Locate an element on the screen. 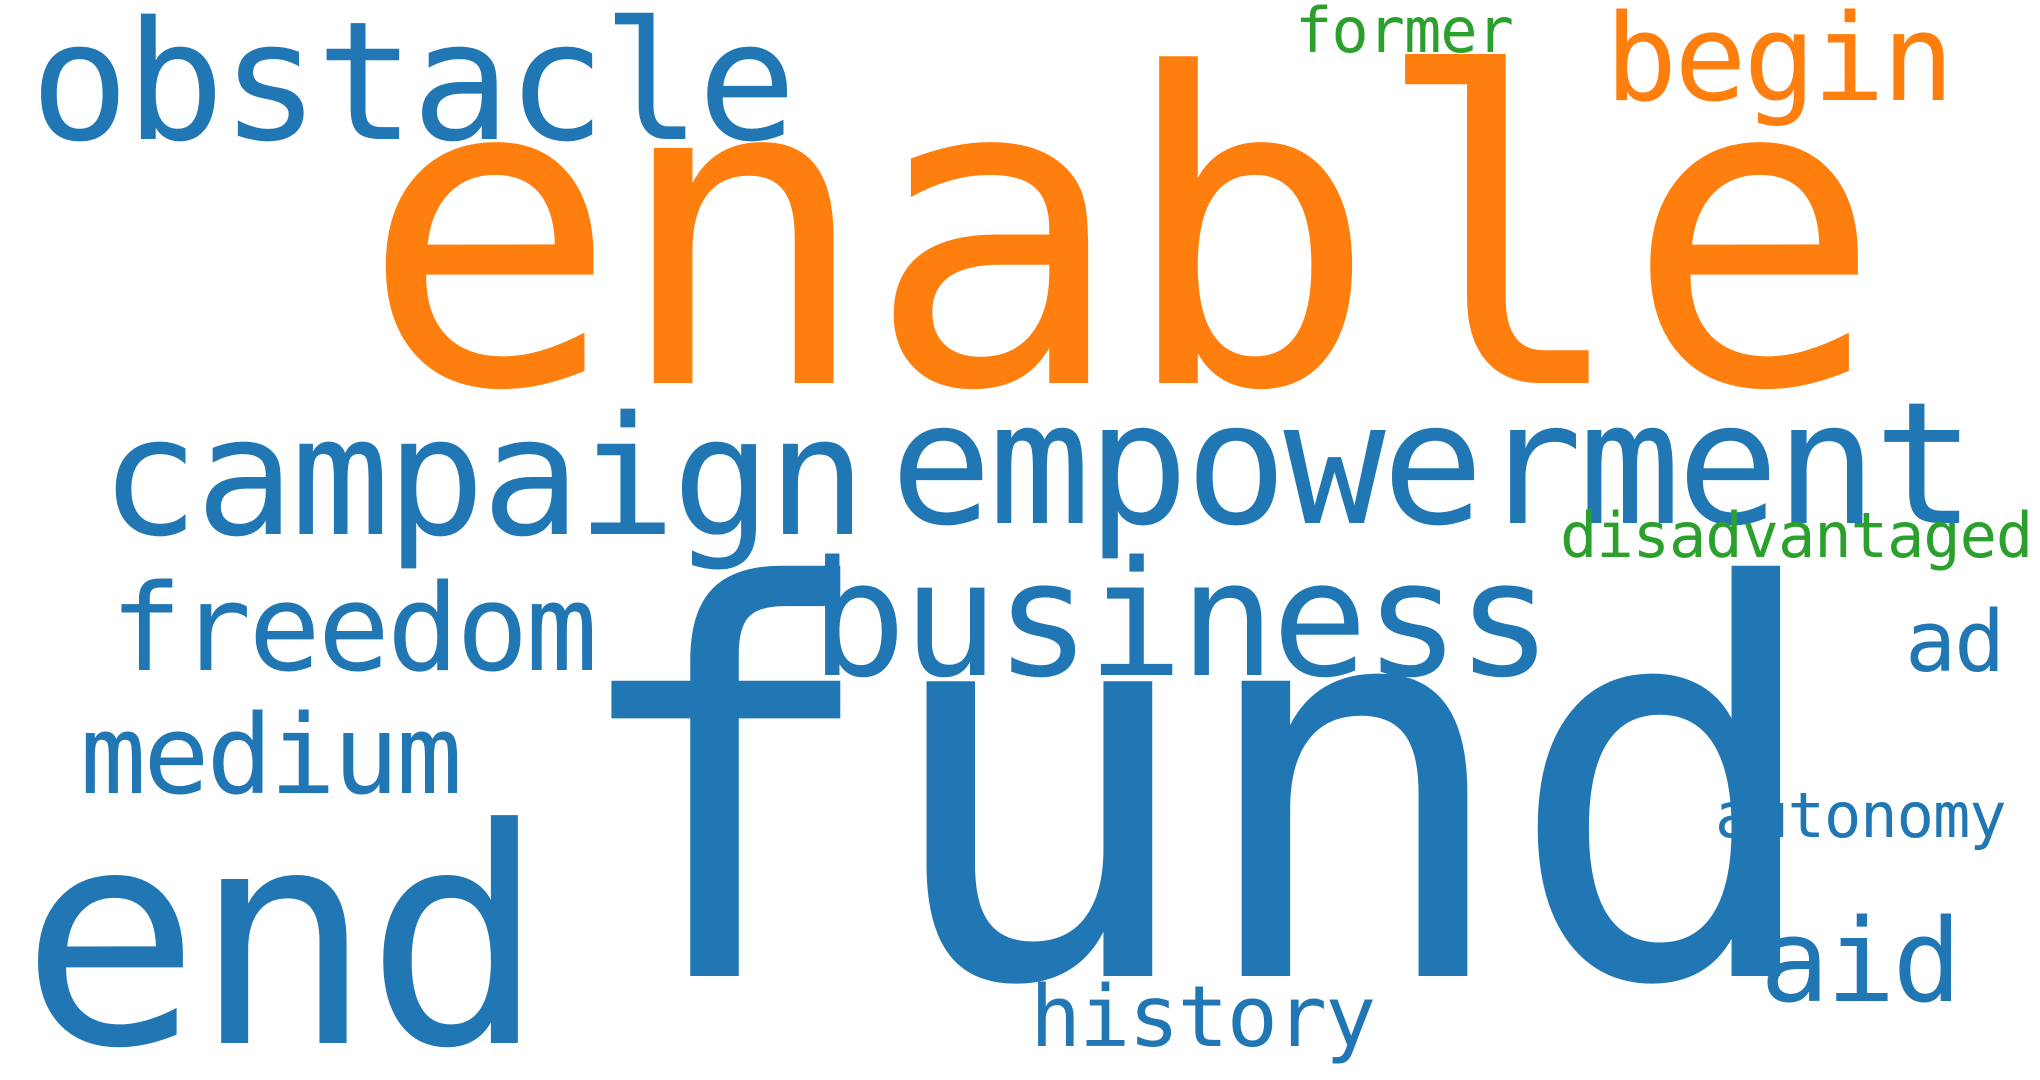  word-former: former is located at coordinates (1404, 33).